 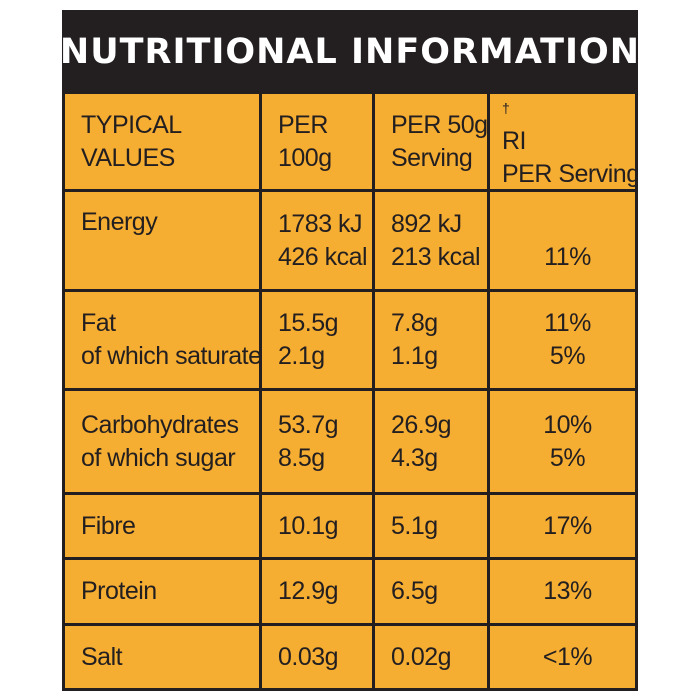 What do you see at coordinates (119, 222) in the screenshot?
I see `nutrient-name: Energy` at bounding box center [119, 222].